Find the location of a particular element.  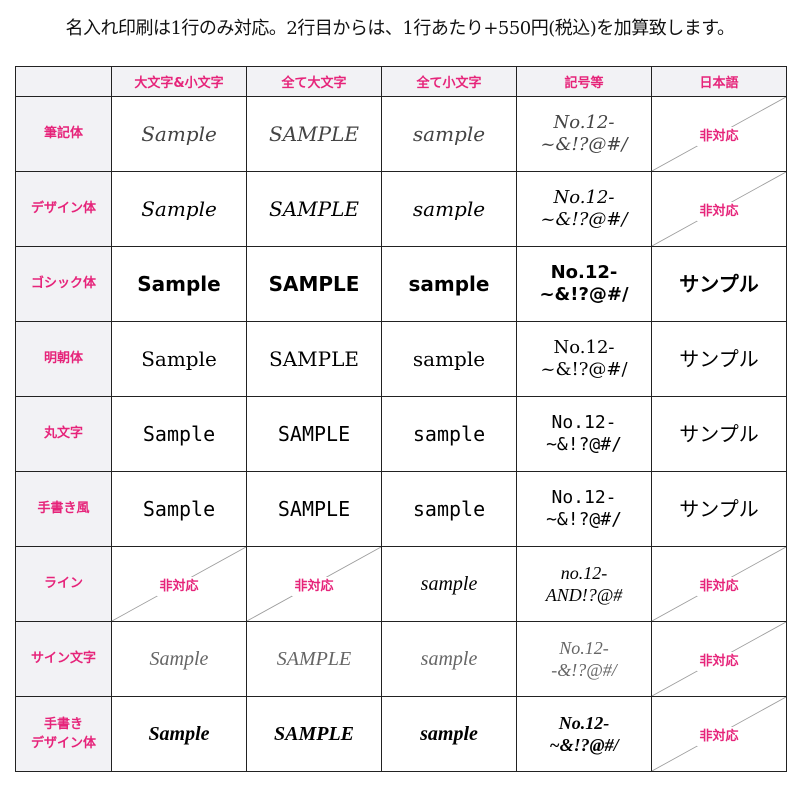

row-header: ライン is located at coordinates (63, 584).